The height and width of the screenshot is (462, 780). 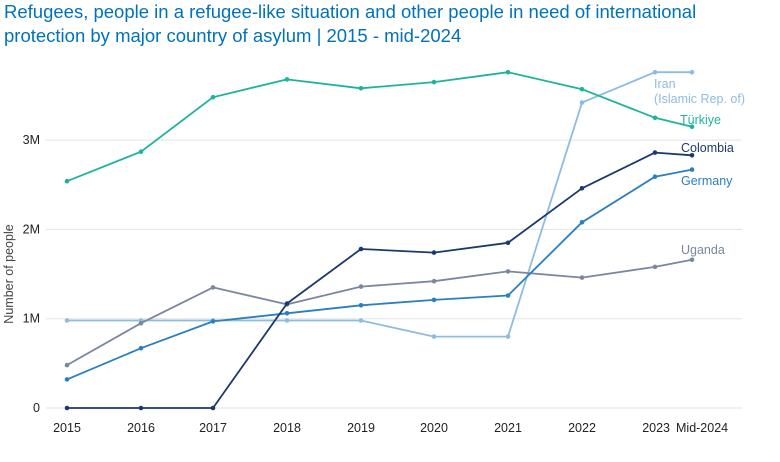 I want to click on series-label: (Islamic Rep. of), so click(x=699, y=99).